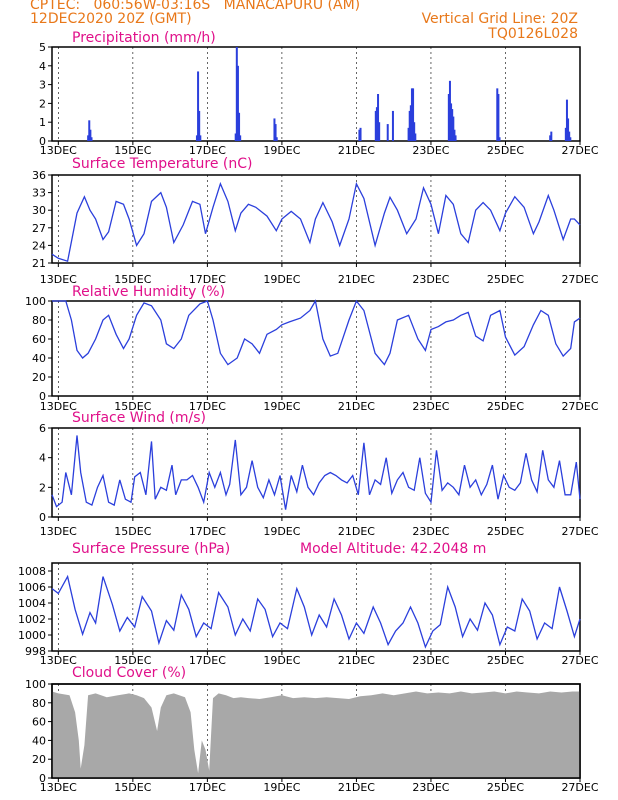 This screenshot has height=800, width=618. I want to click on precipitation-xtick-label: 19DEC, so click(281, 150).